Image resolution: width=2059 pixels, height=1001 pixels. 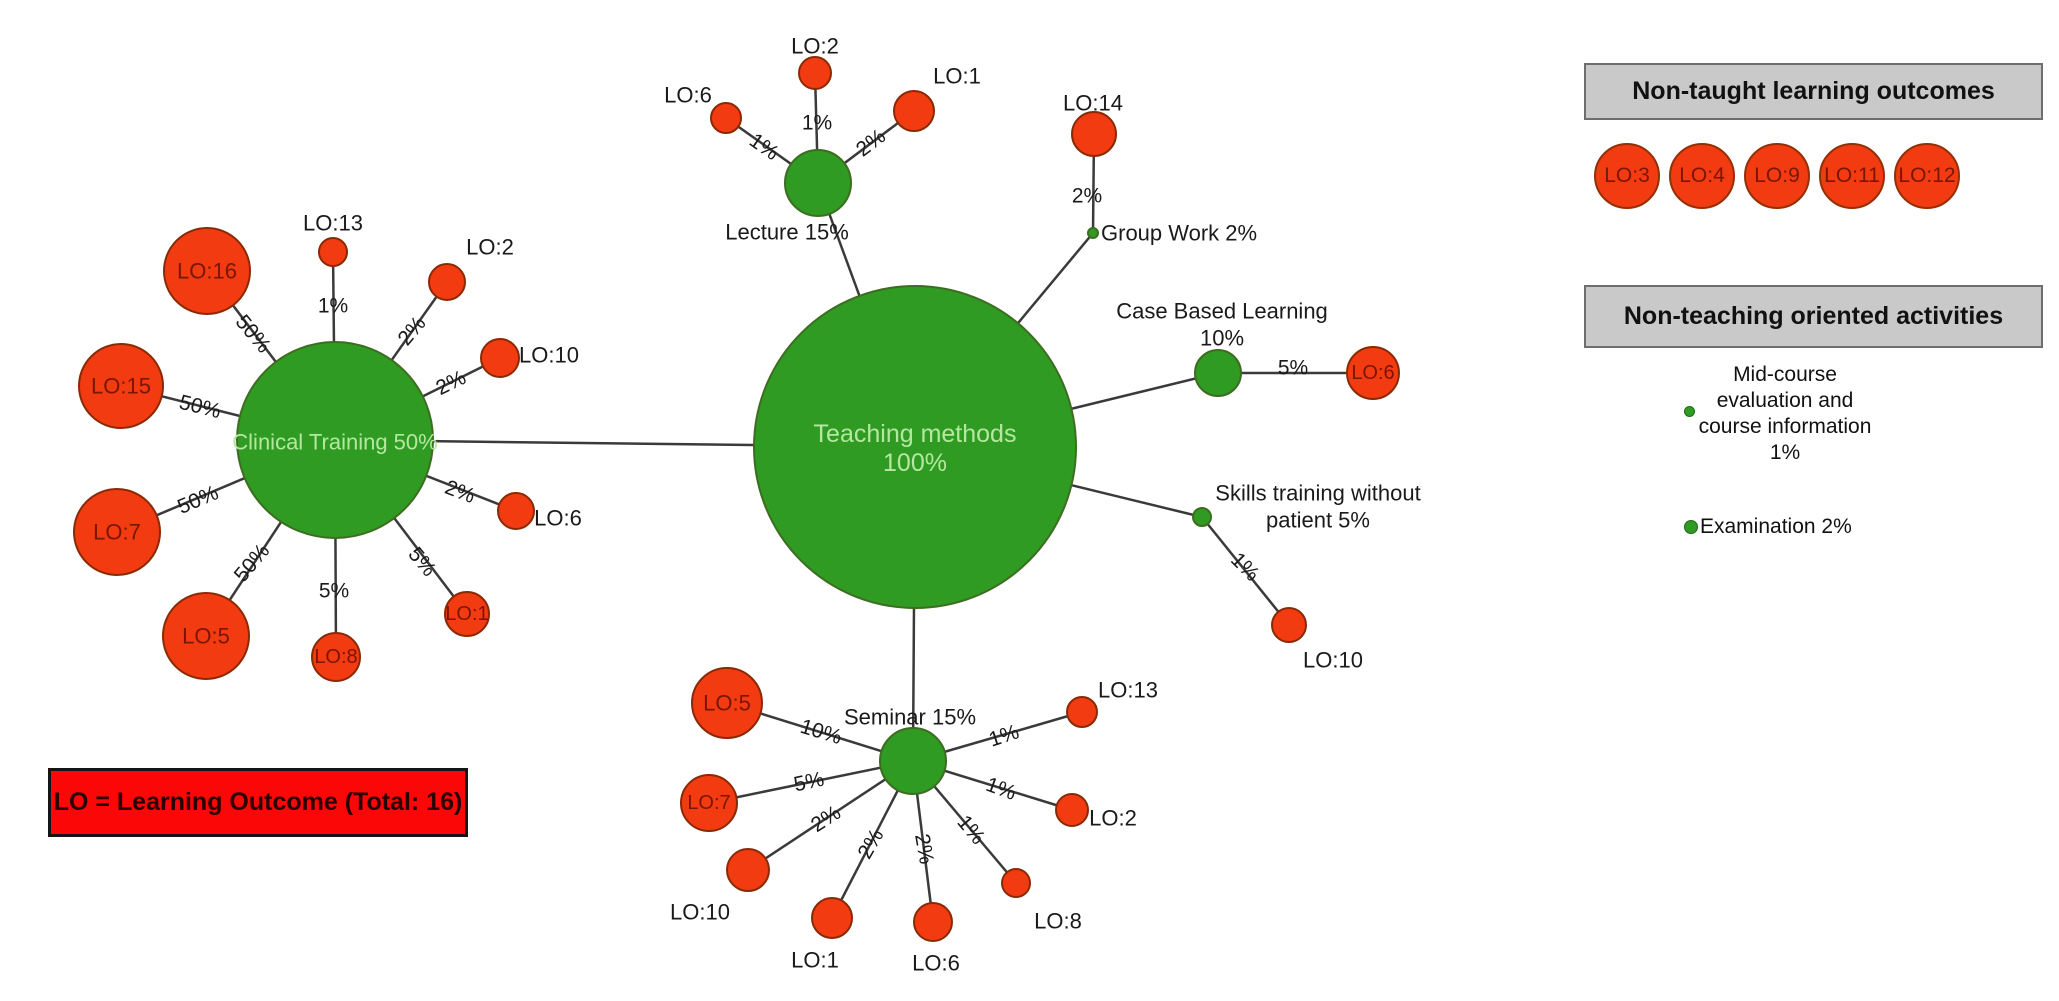 What do you see at coordinates (200, 407) in the screenshot?
I see `pct-clinical-training-lo15: 50%` at bounding box center [200, 407].